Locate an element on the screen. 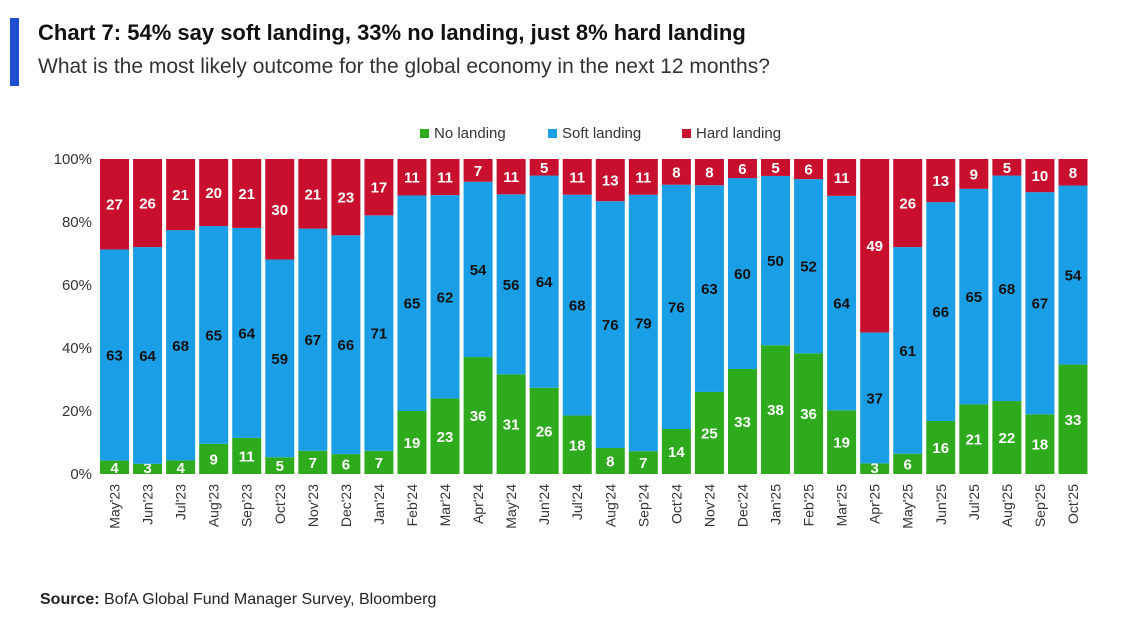  x-tick-label: Jun'23 is located at coordinates (148, 504).